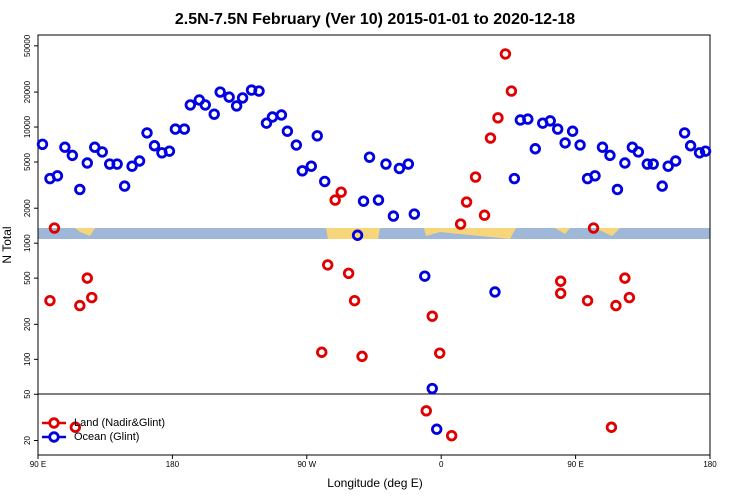 The width and height of the screenshot is (750, 500). What do you see at coordinates (441, 464) in the screenshot?
I see `x-tick-label: 0` at bounding box center [441, 464].